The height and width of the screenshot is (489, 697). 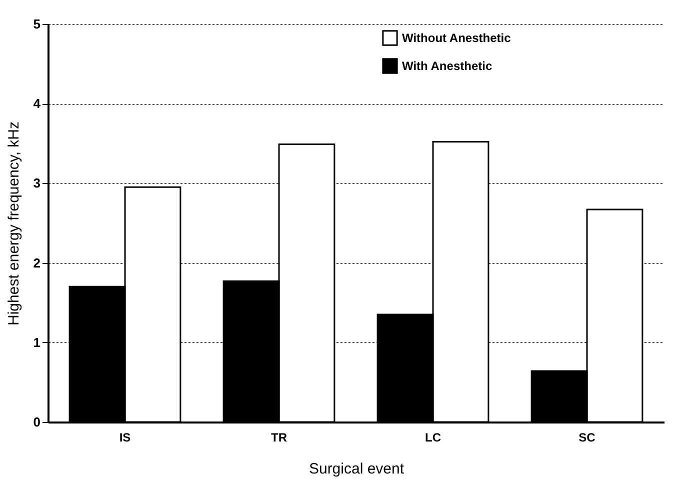 I want to click on legend-label: With Anesthetic, so click(x=447, y=66).